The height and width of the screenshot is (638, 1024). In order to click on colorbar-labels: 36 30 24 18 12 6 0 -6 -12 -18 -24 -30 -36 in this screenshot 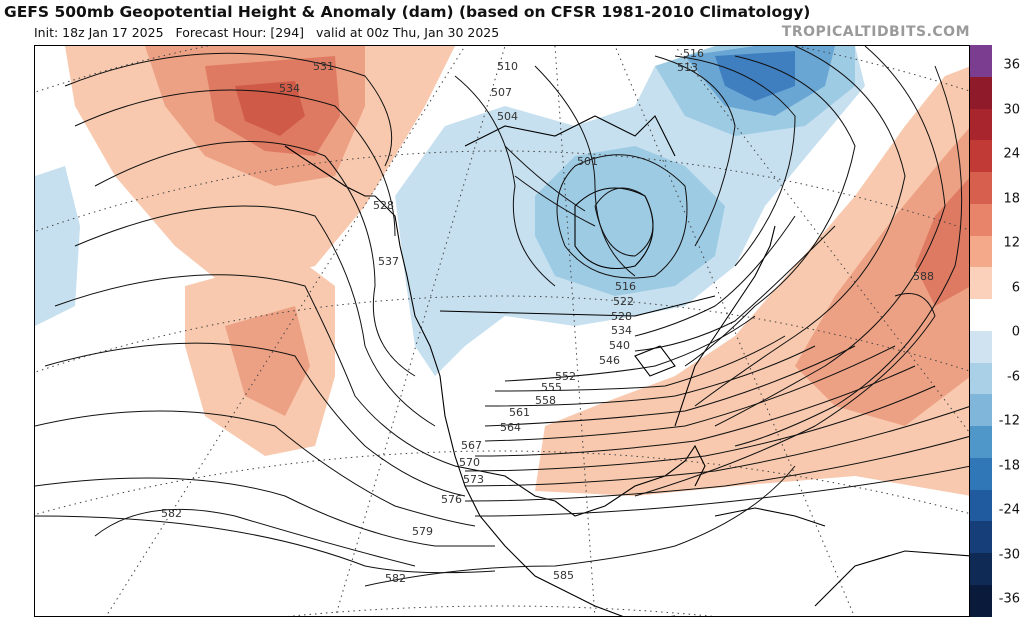, I will do `click(1010, 331)`.